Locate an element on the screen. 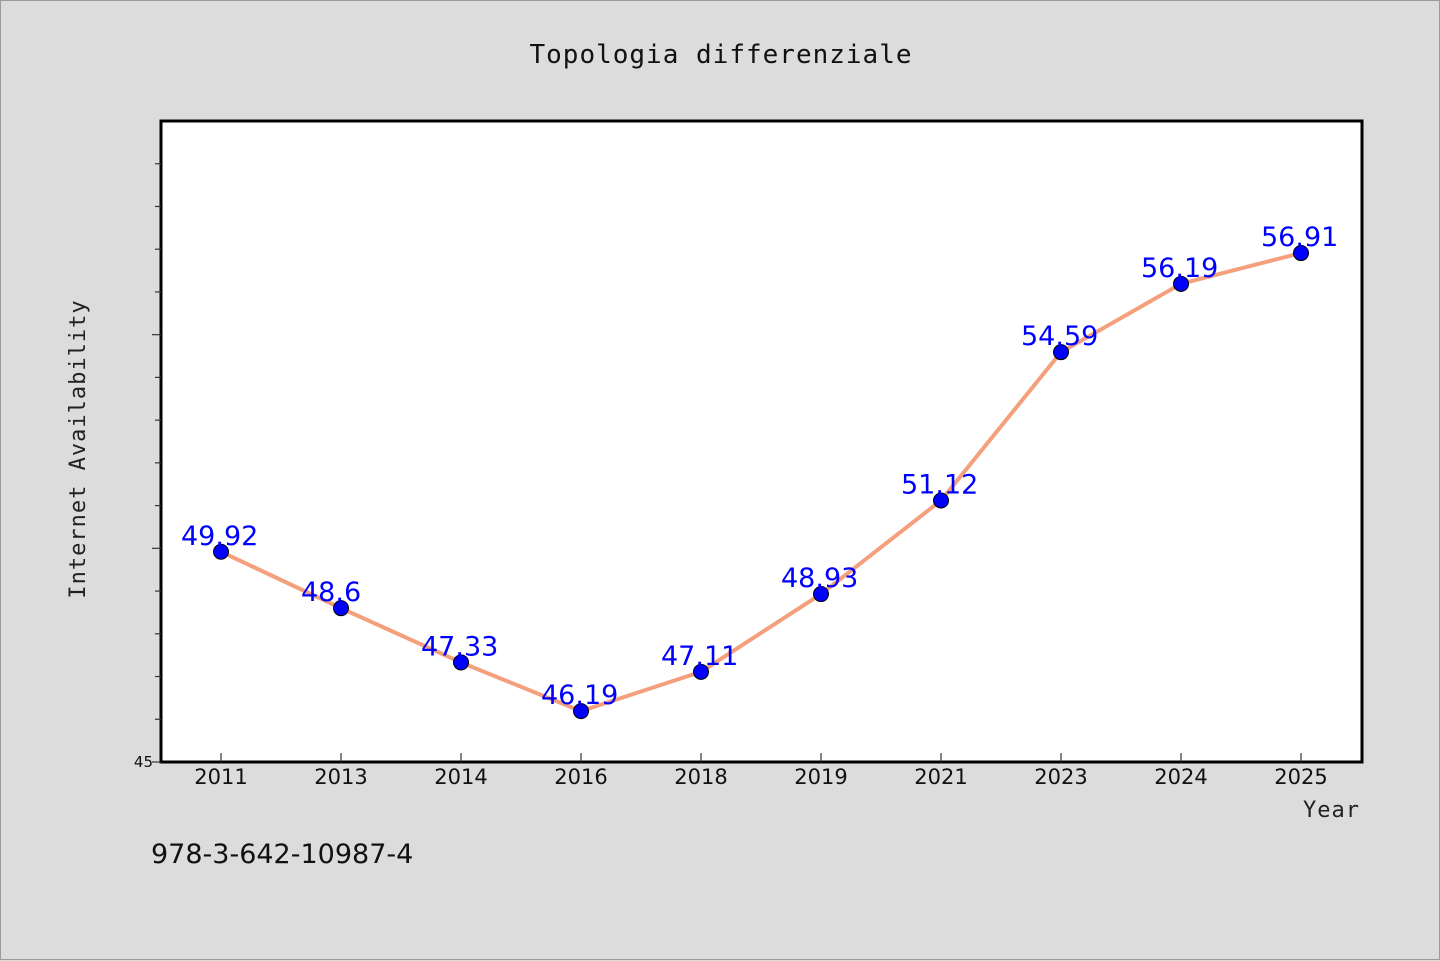  x-tick-label-2011: 2011 is located at coordinates (220, 777).